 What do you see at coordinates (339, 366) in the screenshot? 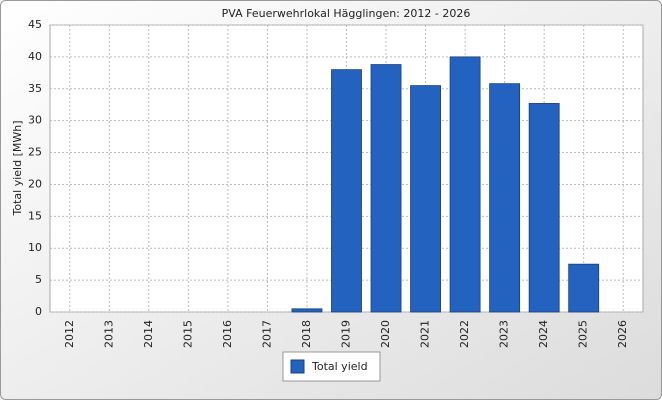
I see `legend-label: Total yield` at bounding box center [339, 366].